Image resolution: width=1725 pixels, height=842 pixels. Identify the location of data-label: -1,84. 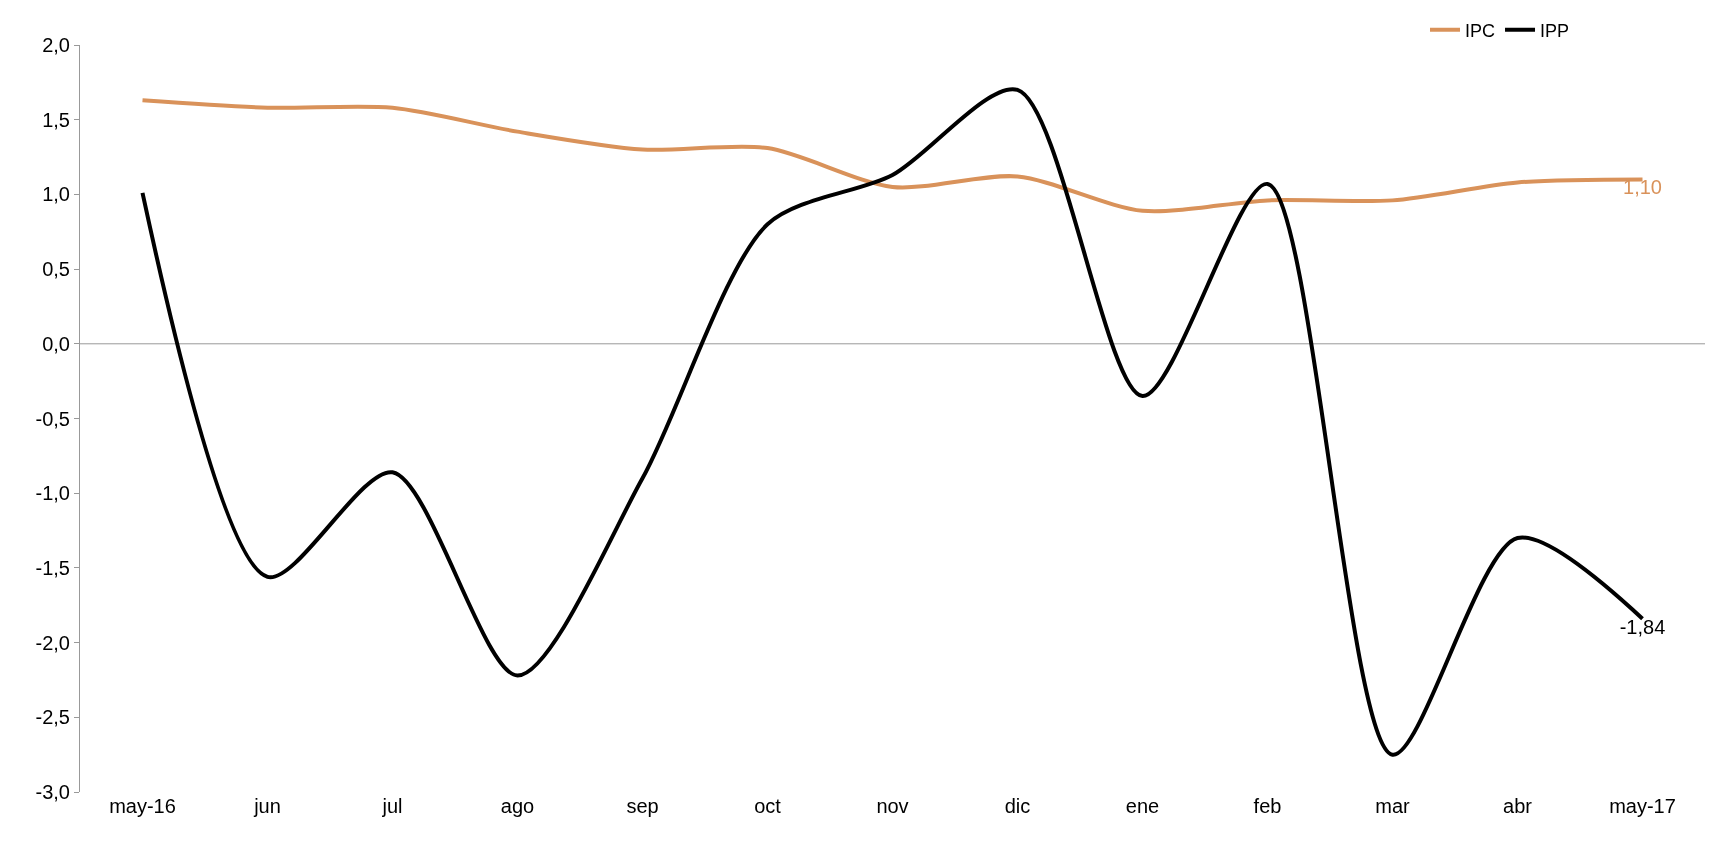
(1642, 626).